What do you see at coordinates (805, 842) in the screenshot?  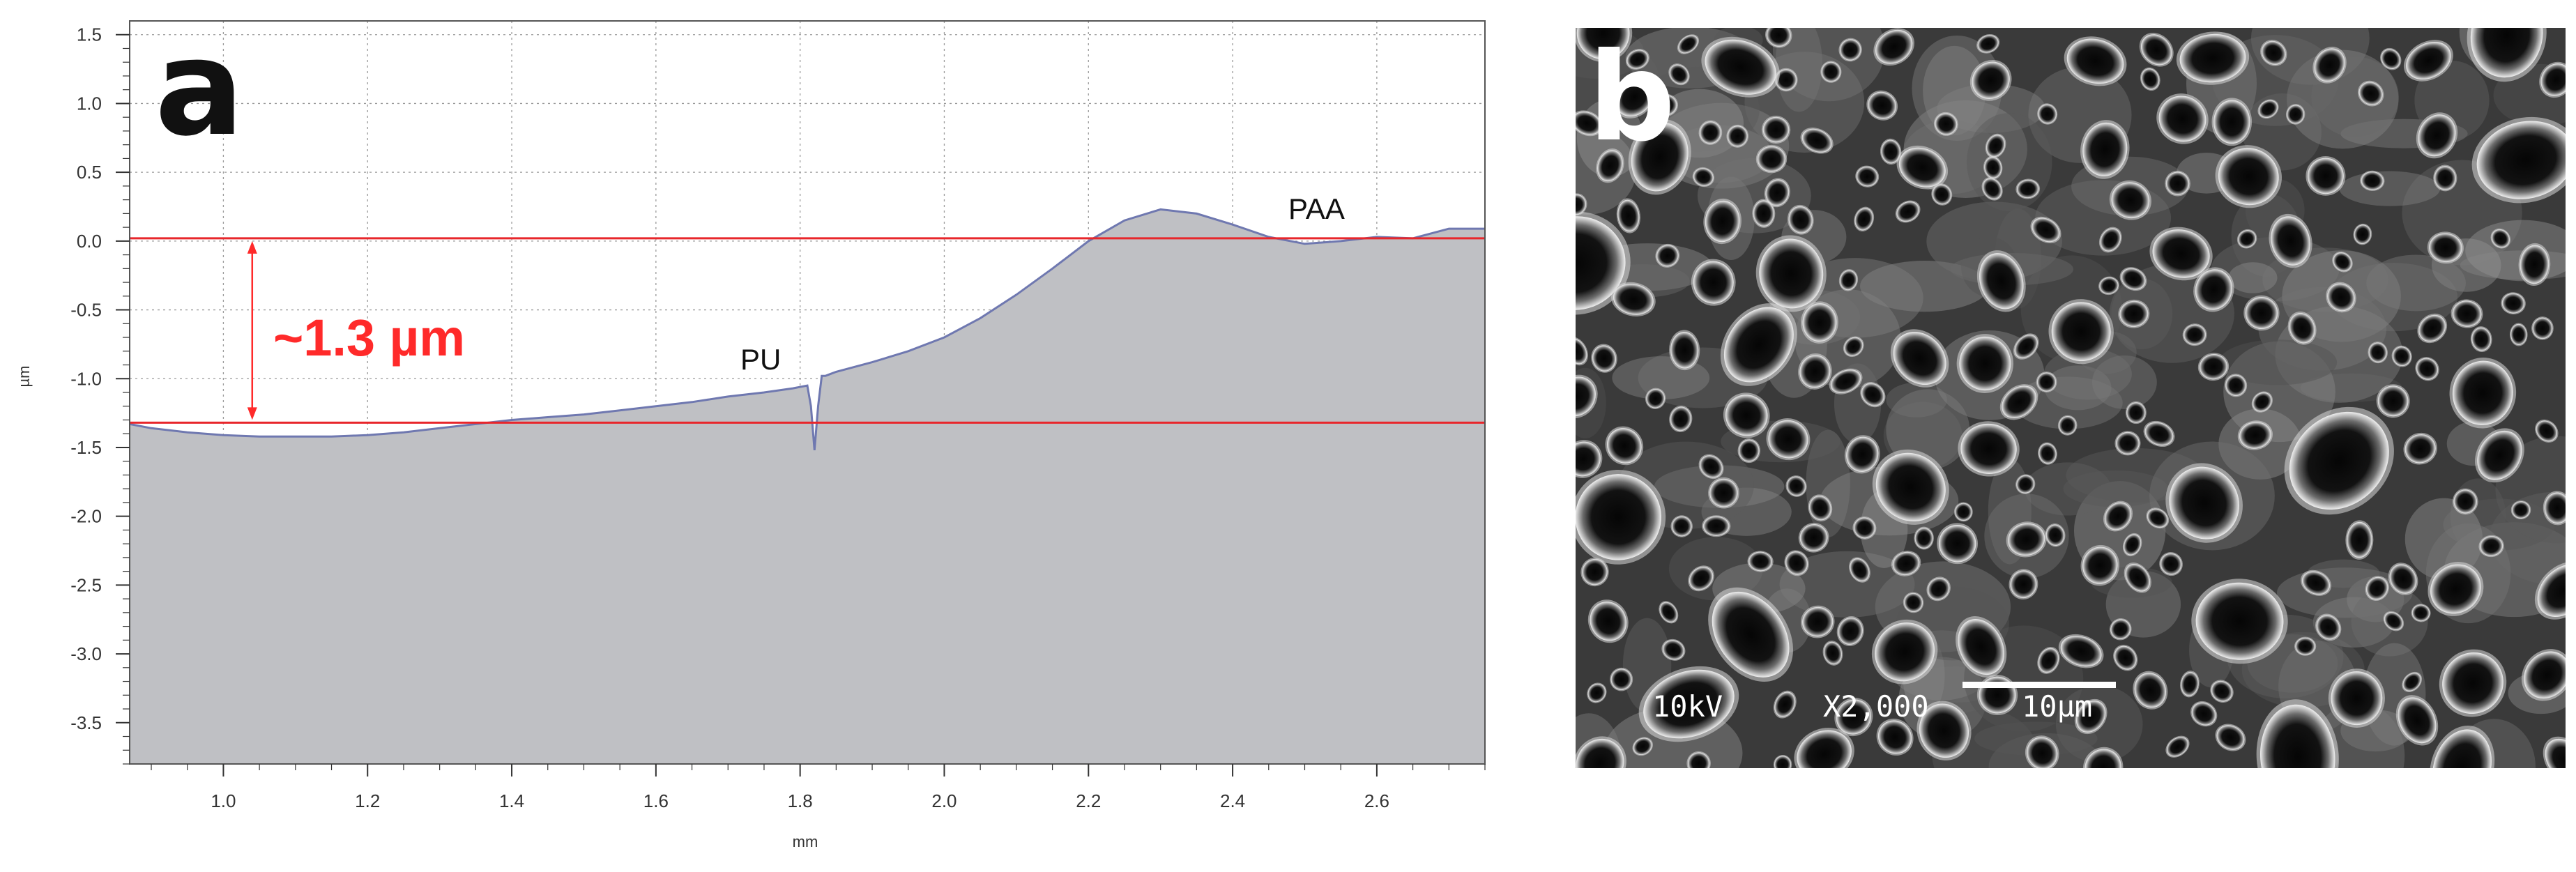 I see `x-axis-label: mm` at bounding box center [805, 842].